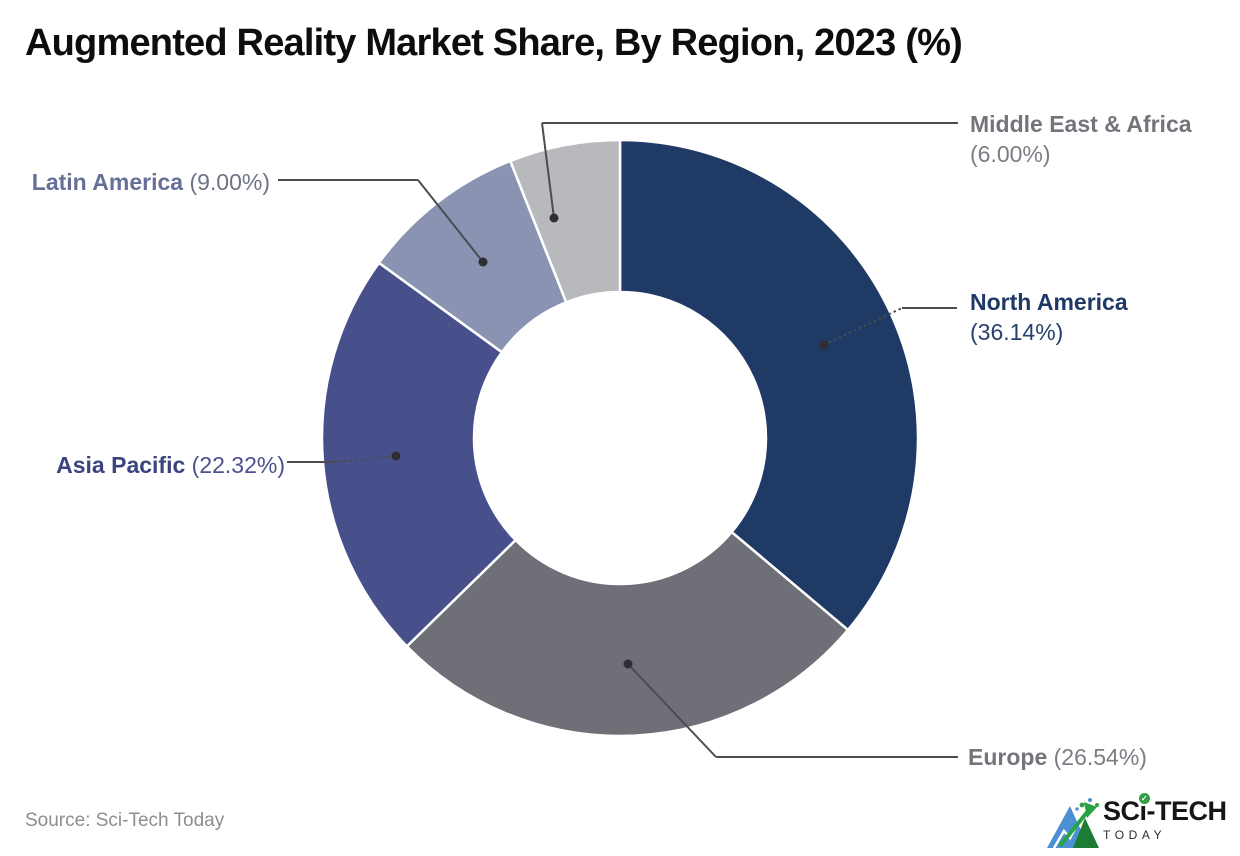 The height and width of the screenshot is (856, 1240). I want to click on logo-title-part: i, so click(1143, 811).